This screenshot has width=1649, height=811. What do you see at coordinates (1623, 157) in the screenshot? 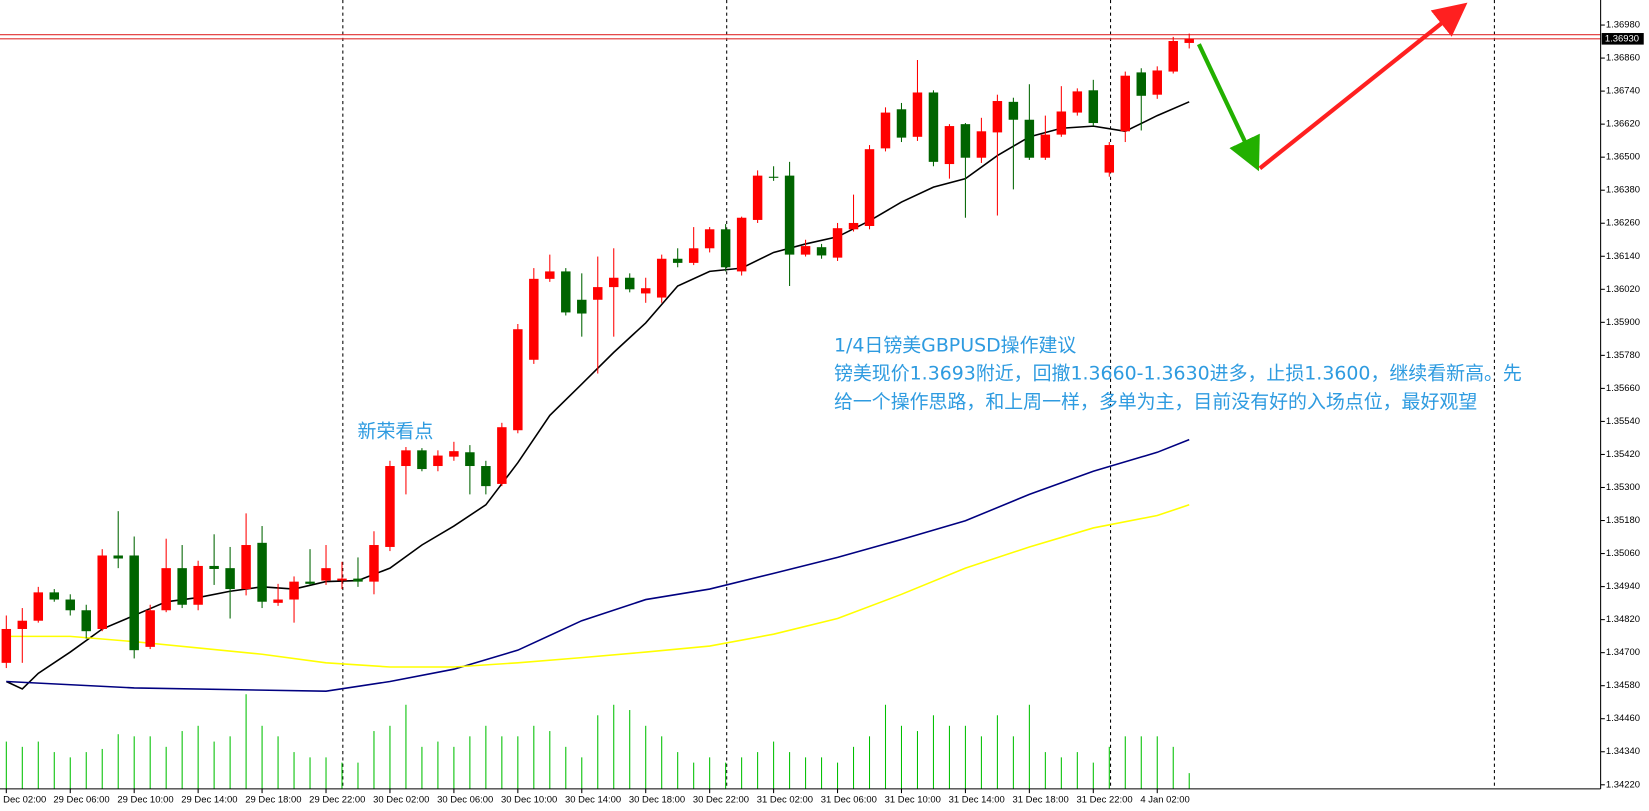
I see `y-tick-label: 1.36500` at bounding box center [1623, 157].